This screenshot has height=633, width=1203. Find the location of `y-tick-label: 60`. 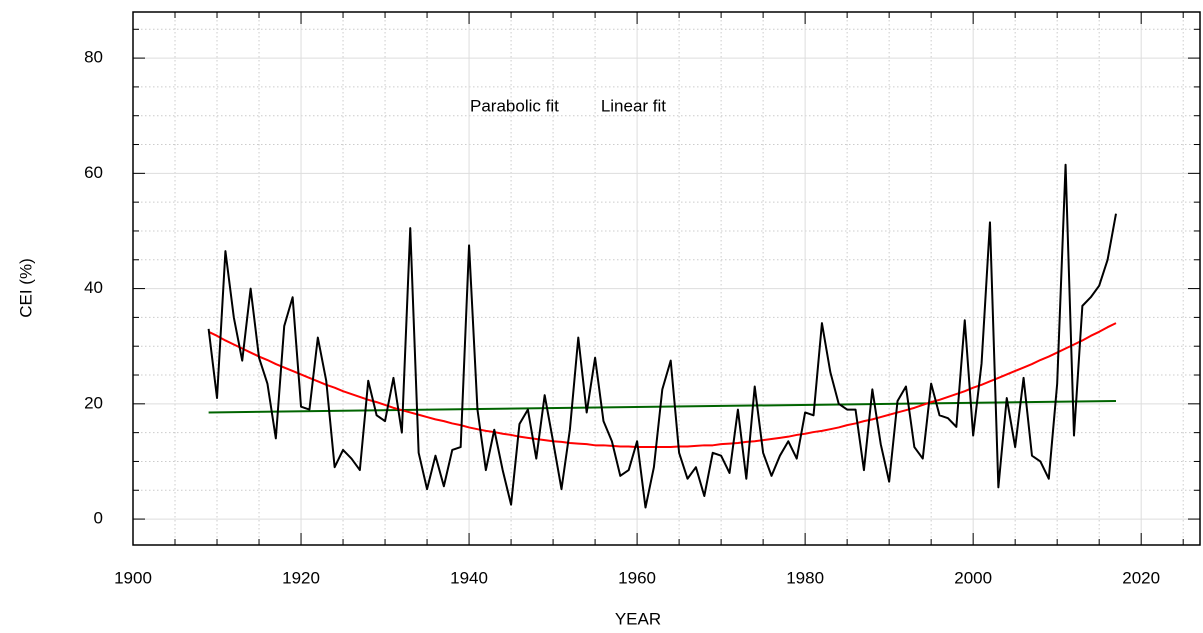

y-tick-label: 60 is located at coordinates (93, 172).